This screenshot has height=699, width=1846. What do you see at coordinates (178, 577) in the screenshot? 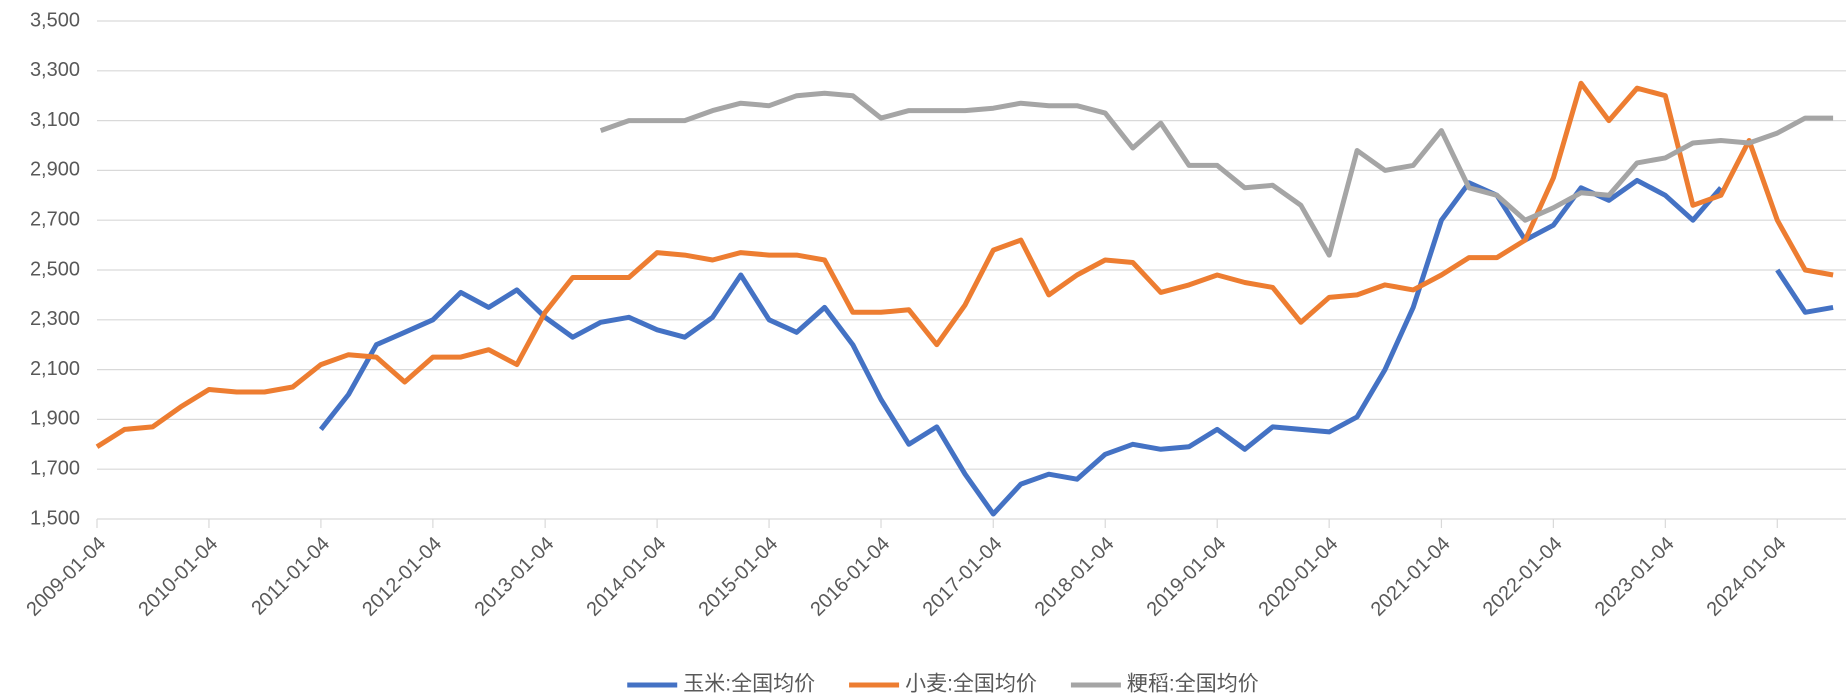
I see `x-tick-label: 2010-01-04` at bounding box center [178, 577].